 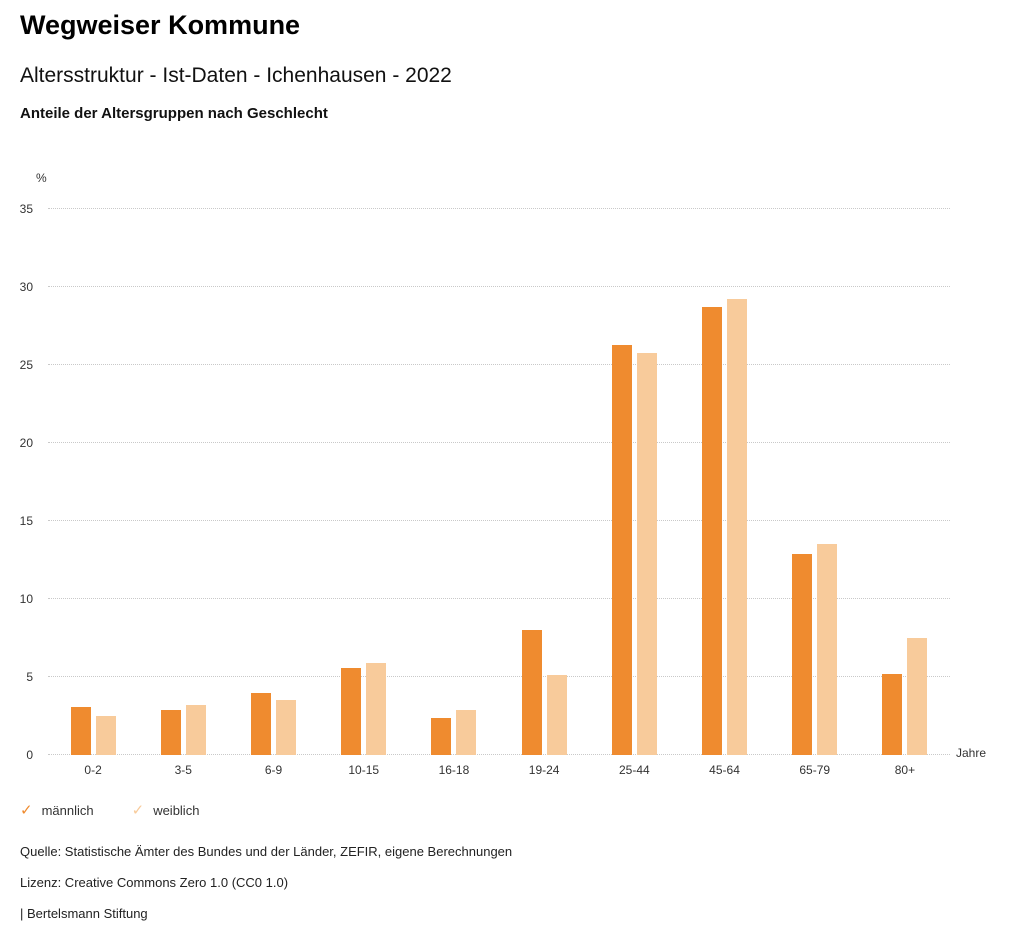 I want to click on y-tick-label-20: 20, so click(x=26, y=443).